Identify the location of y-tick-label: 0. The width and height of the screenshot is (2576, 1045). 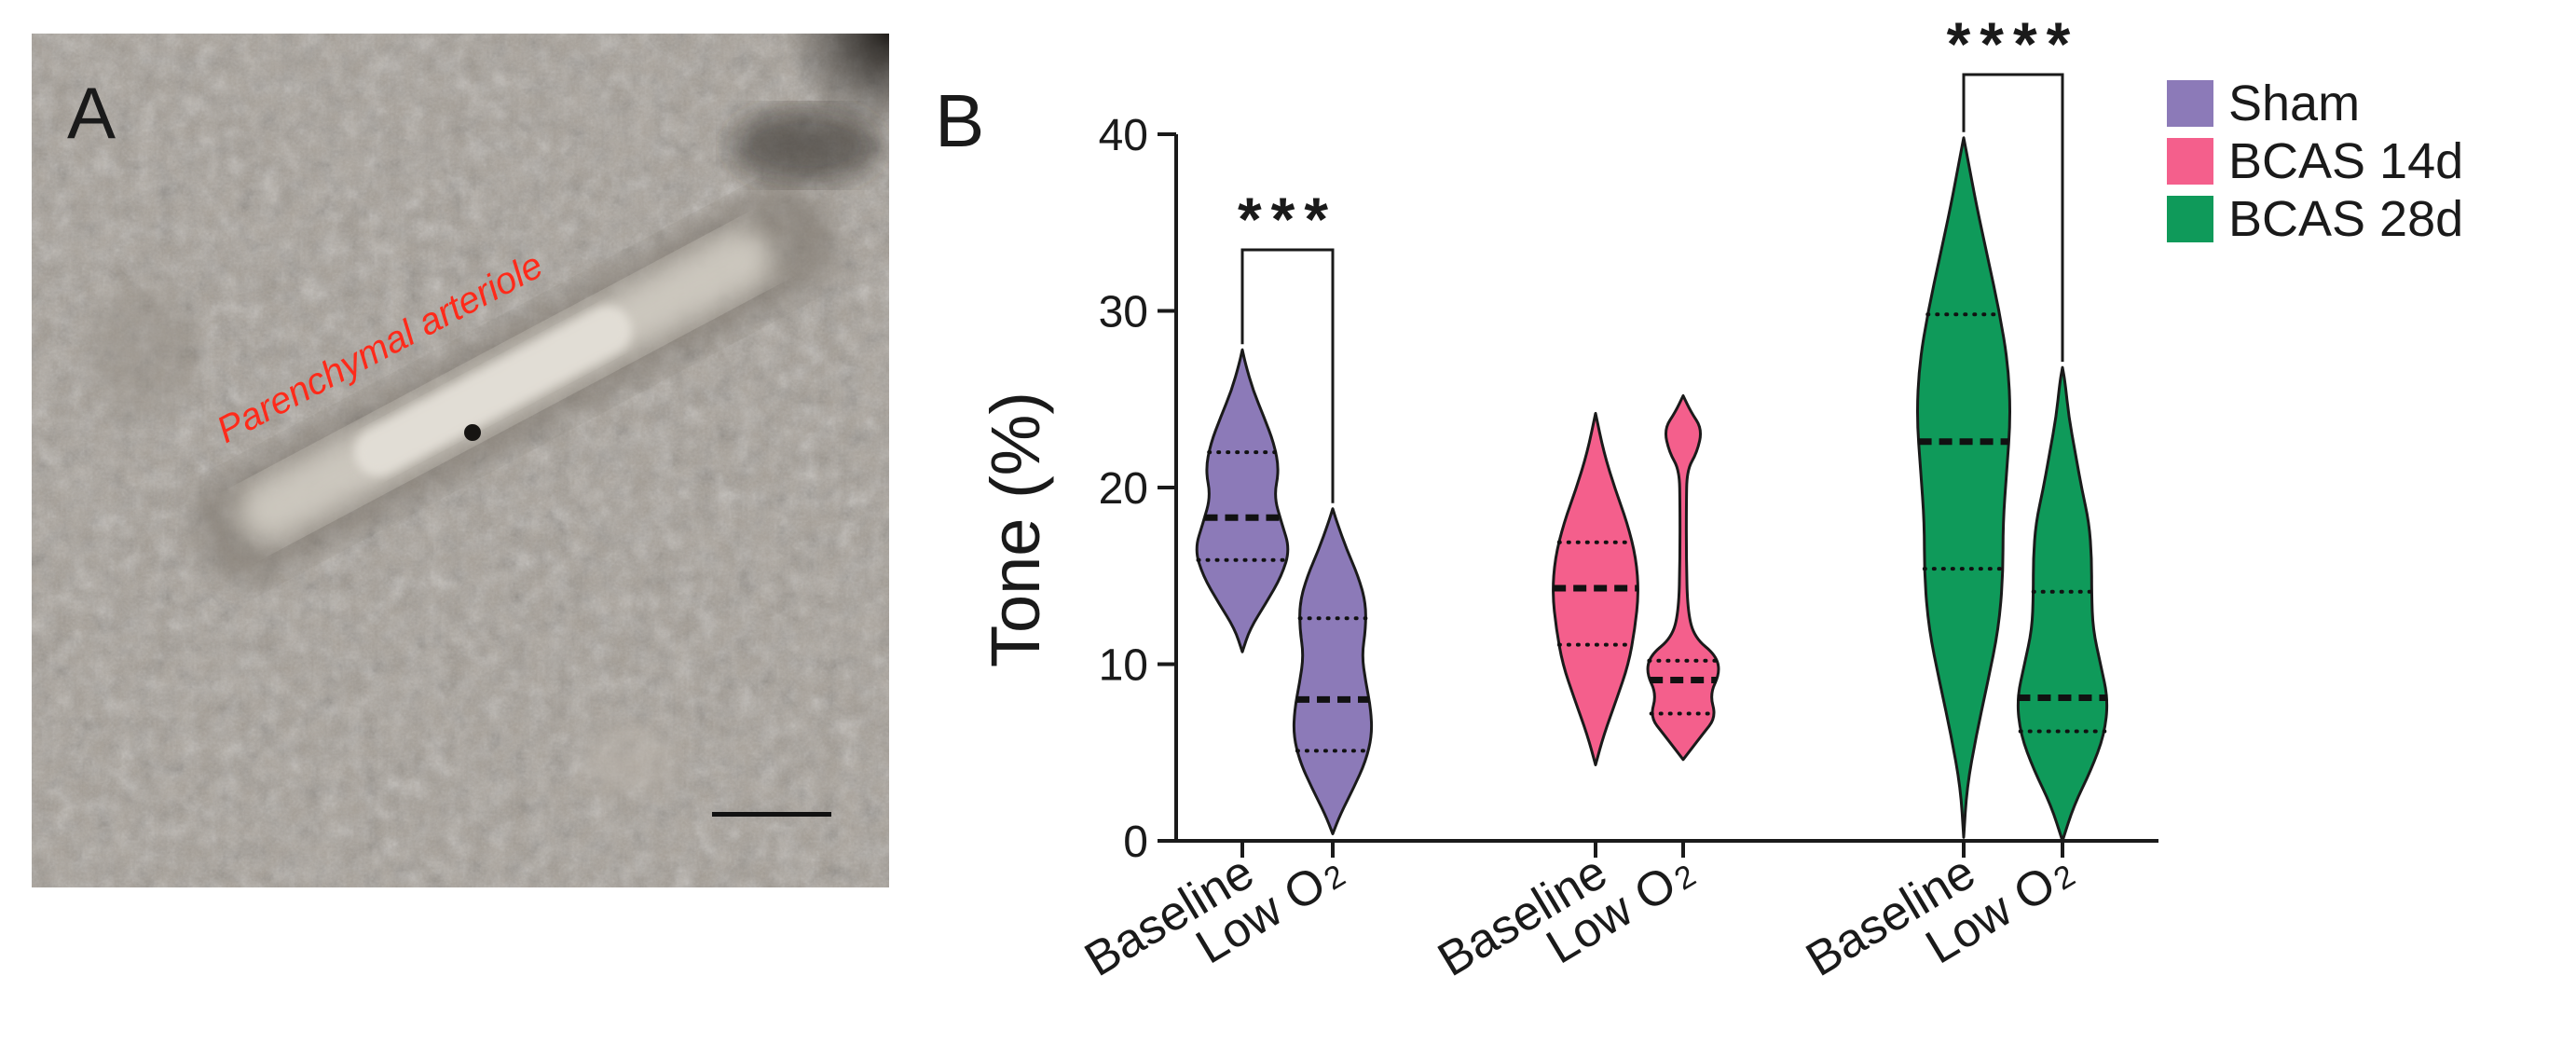
(1135, 842).